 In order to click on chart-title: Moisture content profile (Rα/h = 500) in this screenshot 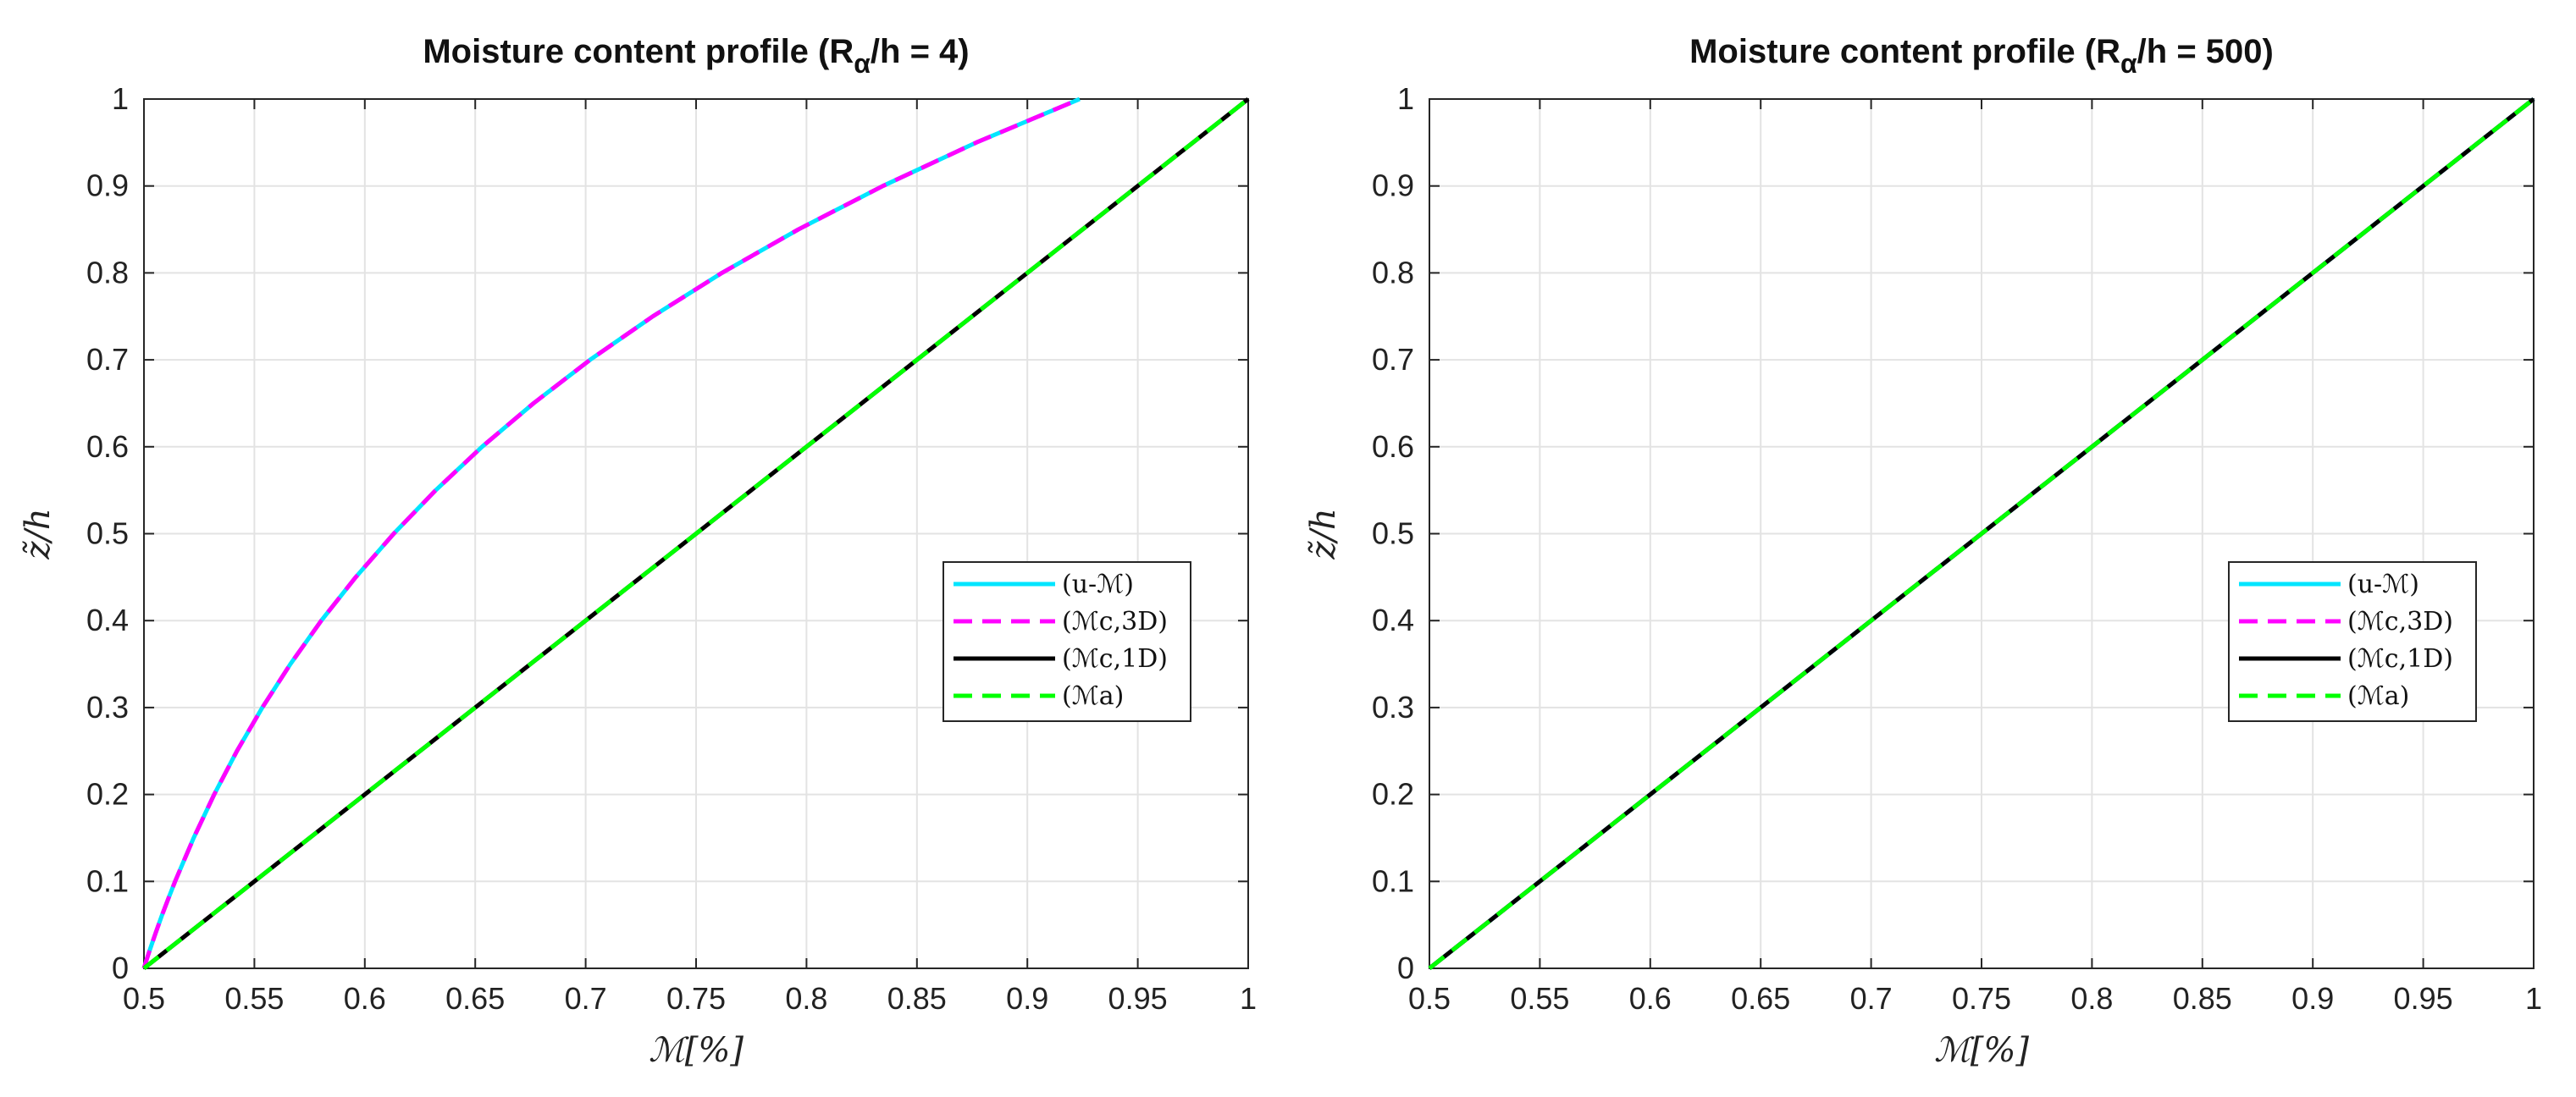, I will do `click(1981, 56)`.